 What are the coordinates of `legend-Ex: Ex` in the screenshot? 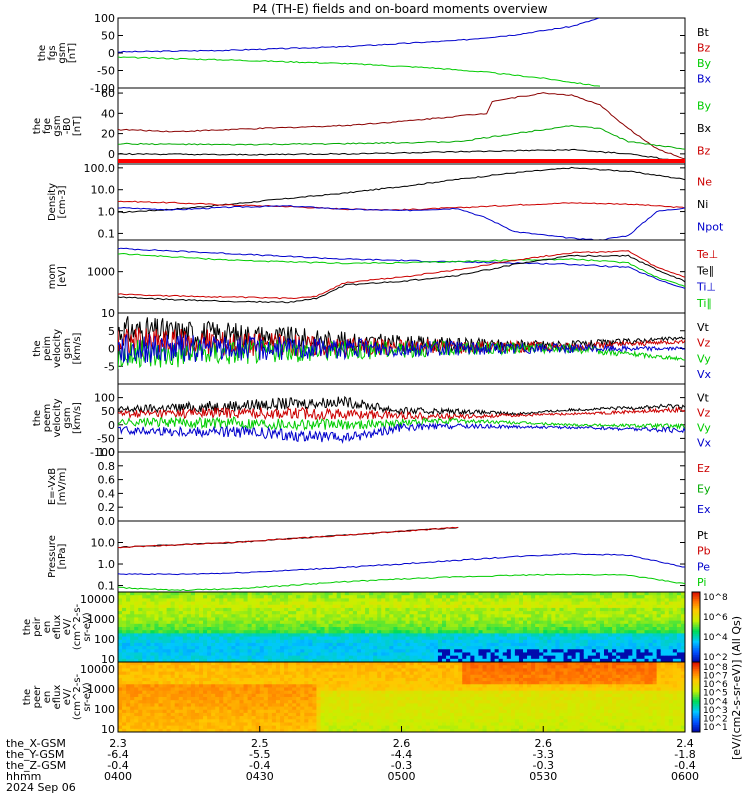 It's located at (704, 509).